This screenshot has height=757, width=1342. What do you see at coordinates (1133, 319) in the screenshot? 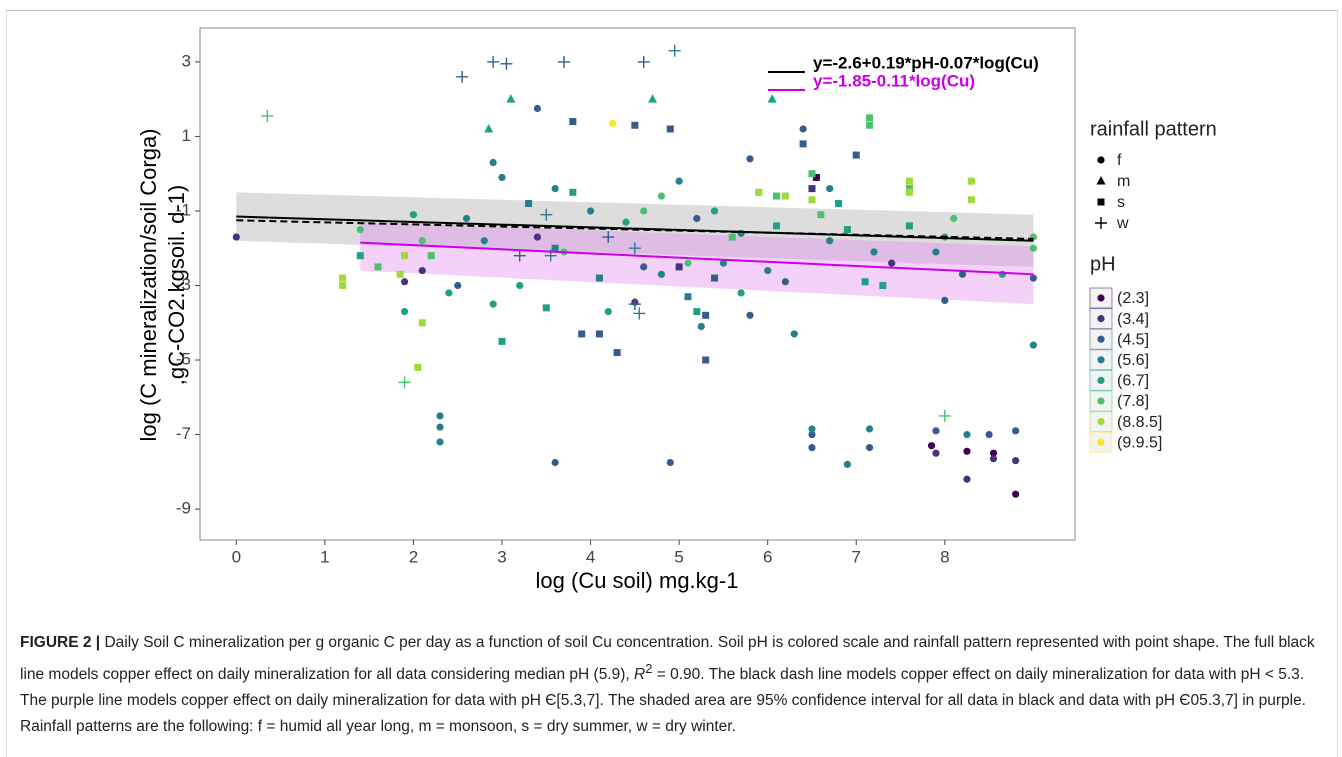
I see `legend-label: (3.4]` at bounding box center [1133, 319].